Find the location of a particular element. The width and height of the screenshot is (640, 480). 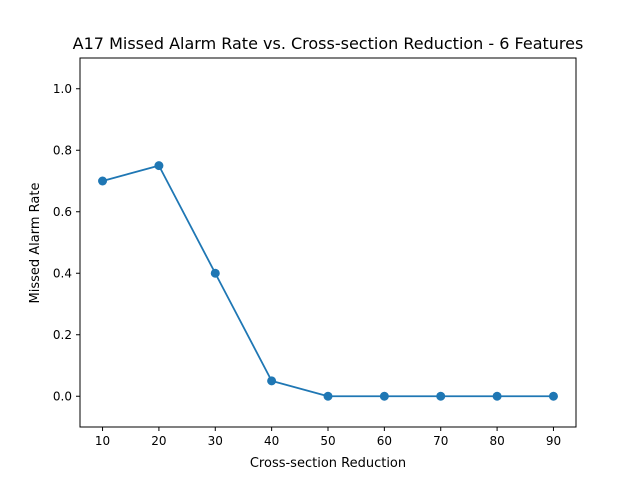

y-tick-label: 1.0 is located at coordinates (62, 89).